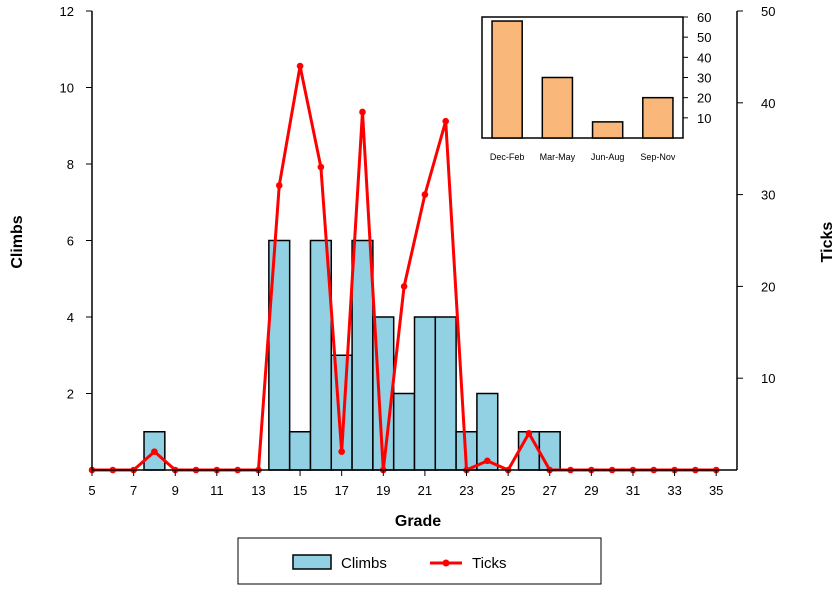 This screenshot has height=592, width=837. What do you see at coordinates (446, 563) in the screenshot?
I see `legend-ticks-dot` at bounding box center [446, 563].